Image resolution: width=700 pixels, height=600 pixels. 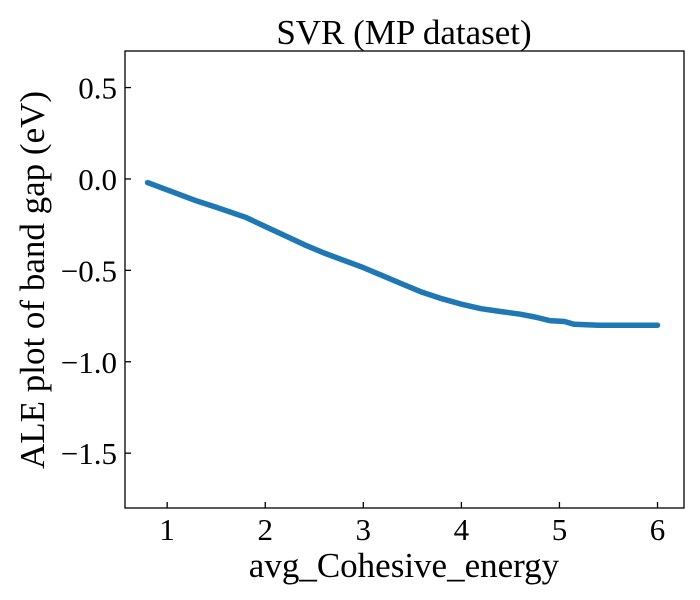 I want to click on y-tick-label: −0.5, so click(x=89, y=270).